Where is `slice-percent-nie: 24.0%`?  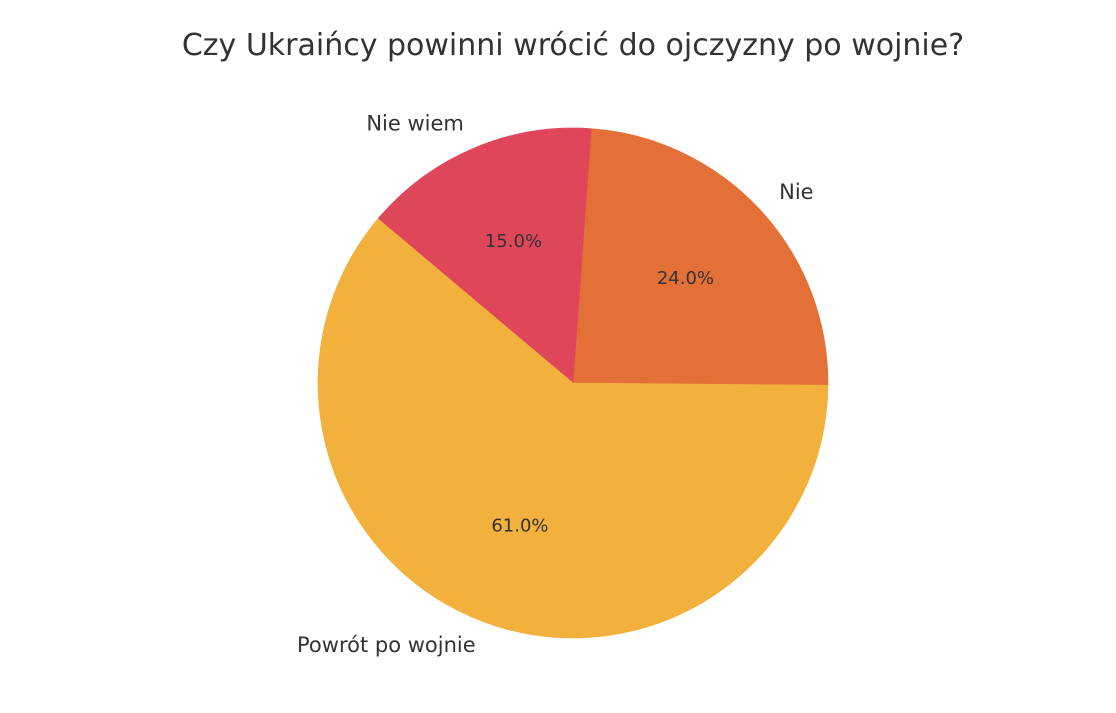 slice-percent-nie: 24.0% is located at coordinates (685, 278).